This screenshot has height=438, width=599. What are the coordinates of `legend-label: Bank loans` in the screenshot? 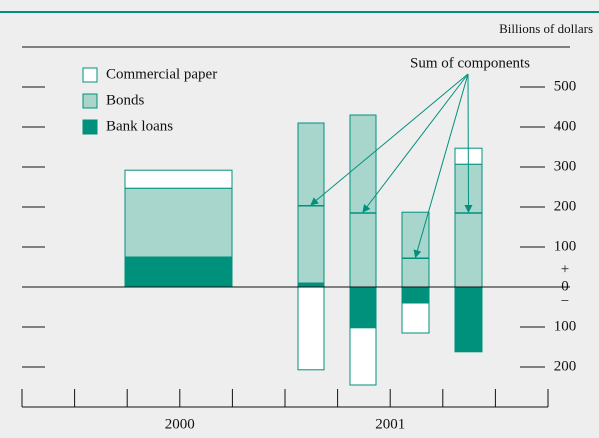 It's located at (139, 126).